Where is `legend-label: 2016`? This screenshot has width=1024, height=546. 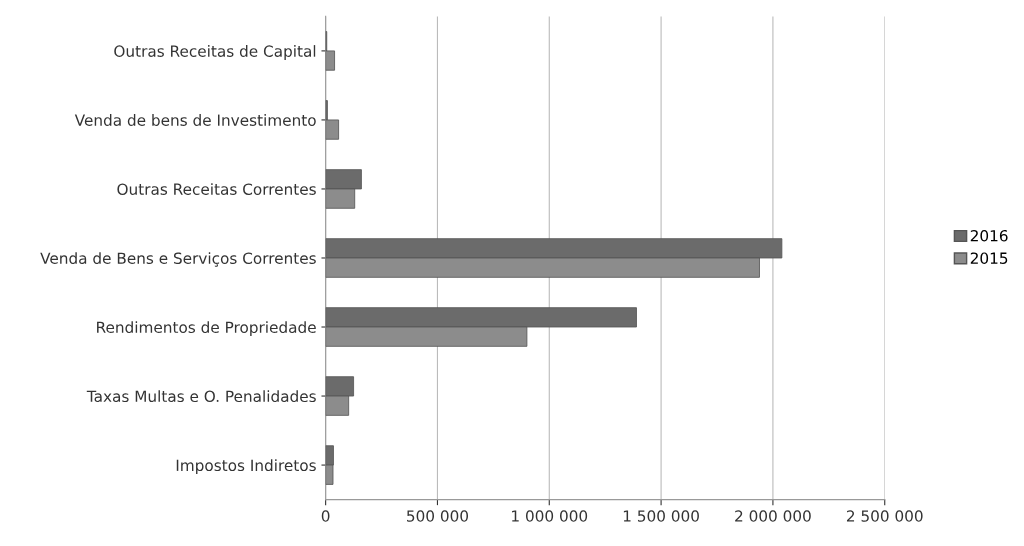
legend-label: 2016 is located at coordinates (989, 235).